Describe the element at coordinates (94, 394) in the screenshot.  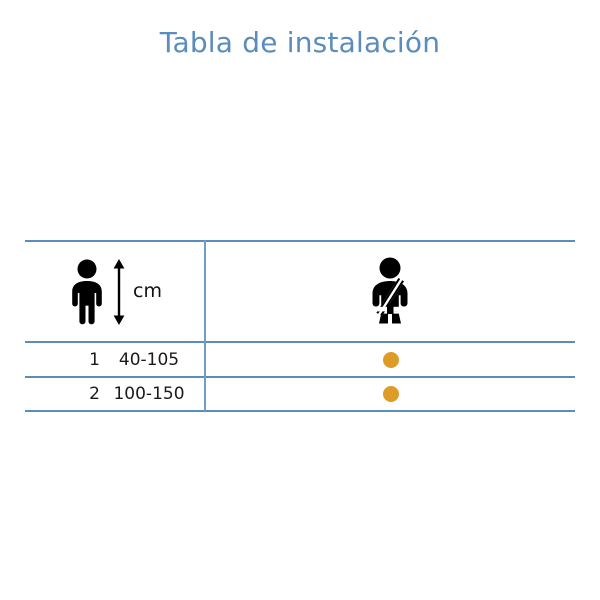
I see `group-number: 2` at that location.